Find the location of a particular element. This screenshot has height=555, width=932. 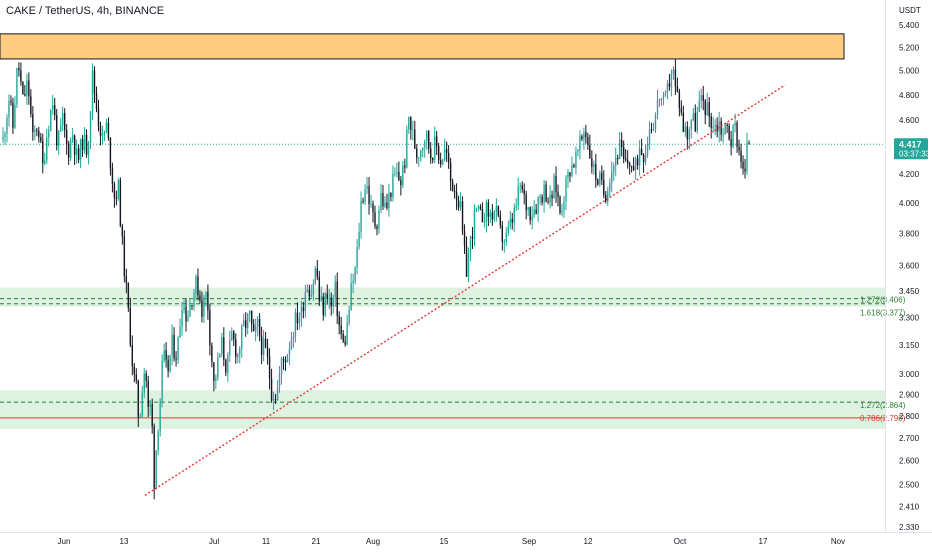

y-tick-label: 4.800 is located at coordinates (909, 95).